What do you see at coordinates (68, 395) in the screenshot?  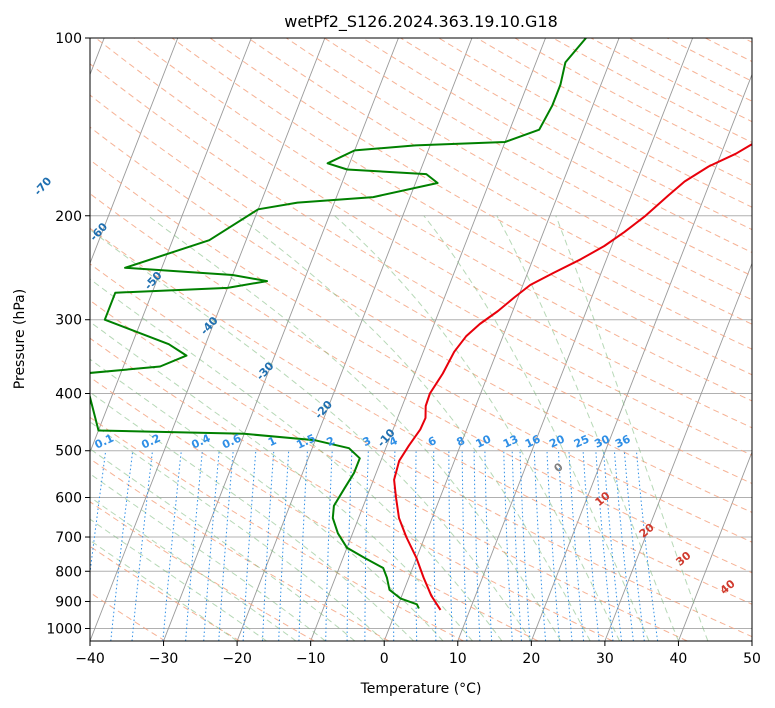 I see `y-tick-label: 400` at bounding box center [68, 395].